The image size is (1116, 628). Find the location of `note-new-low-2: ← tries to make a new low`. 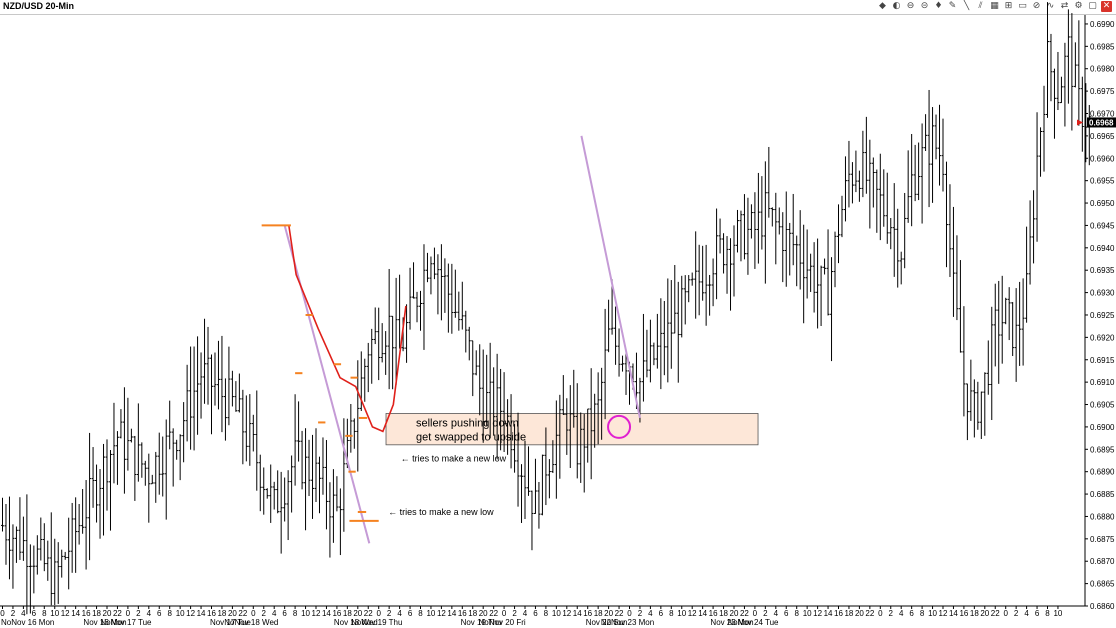

note-new-low-2: ← tries to make a new low is located at coordinates (441, 512).